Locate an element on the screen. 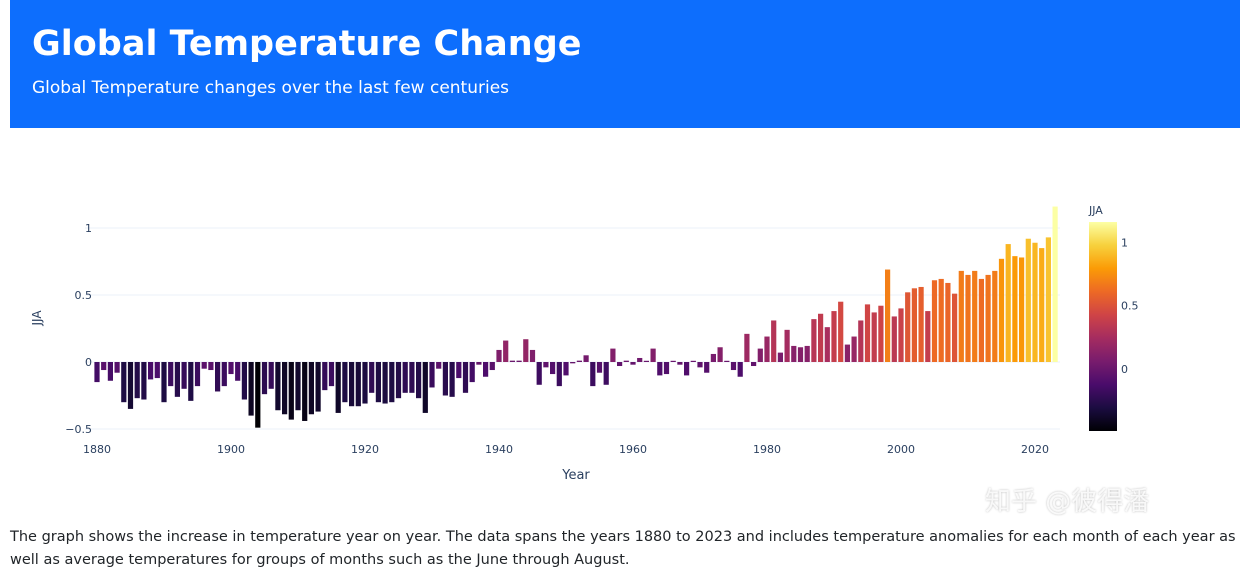 This screenshot has width=1250, height=578. bar-1970 is located at coordinates (700, 365).